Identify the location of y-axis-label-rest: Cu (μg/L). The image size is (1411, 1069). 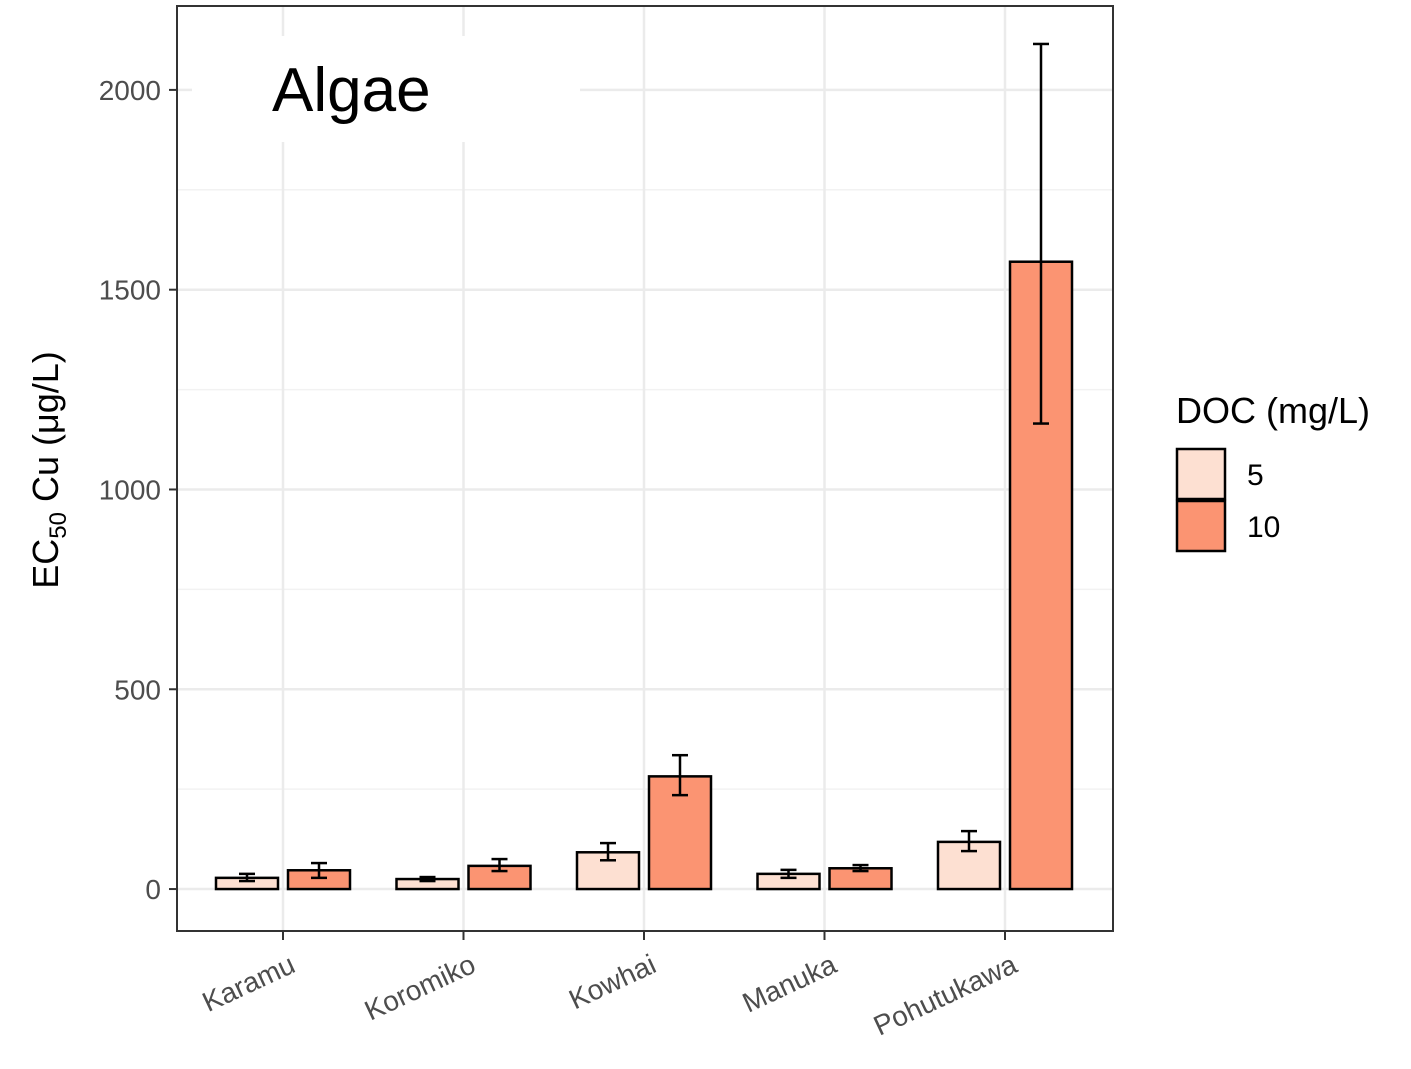
(45, 431).